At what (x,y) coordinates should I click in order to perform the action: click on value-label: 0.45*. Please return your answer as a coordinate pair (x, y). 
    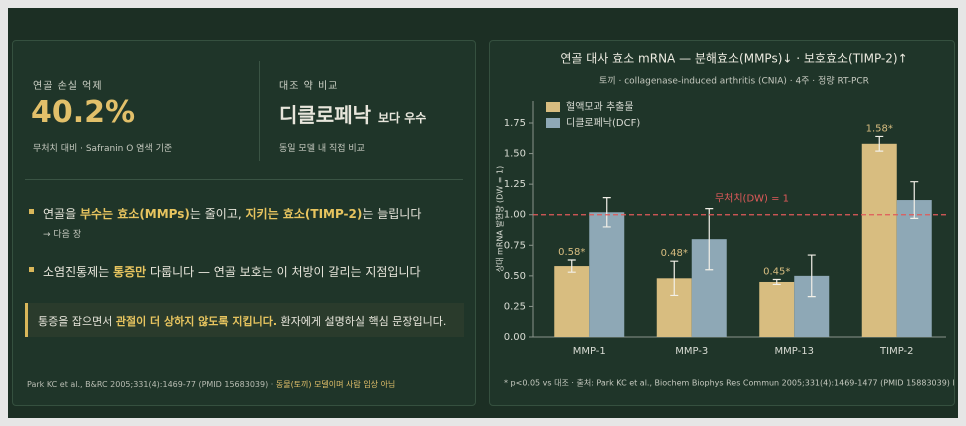
    Looking at the image, I should click on (776, 272).